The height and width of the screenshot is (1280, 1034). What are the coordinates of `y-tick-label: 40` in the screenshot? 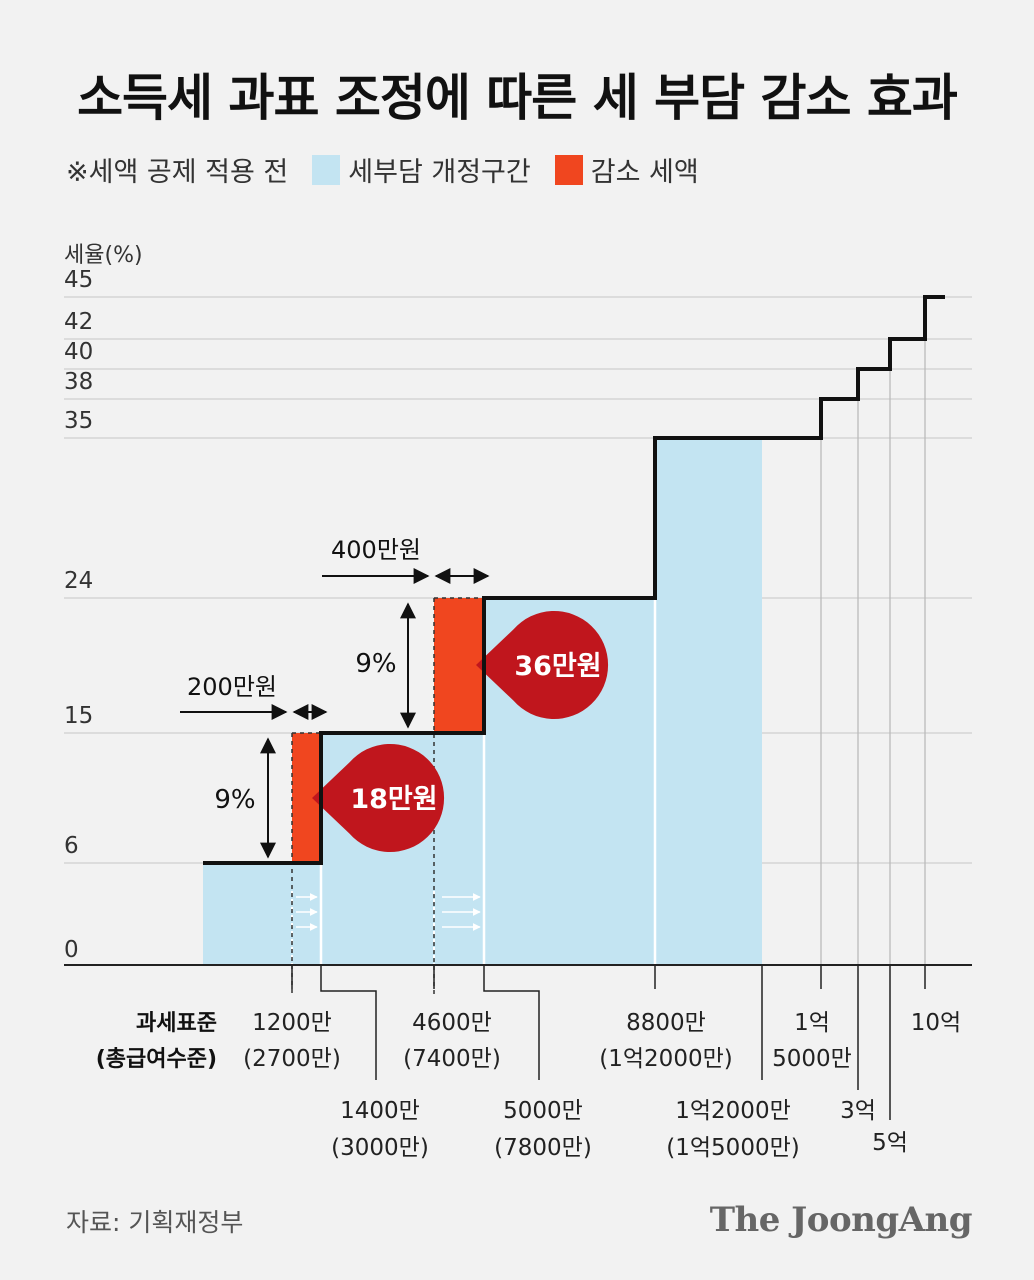 It's located at (78, 352).